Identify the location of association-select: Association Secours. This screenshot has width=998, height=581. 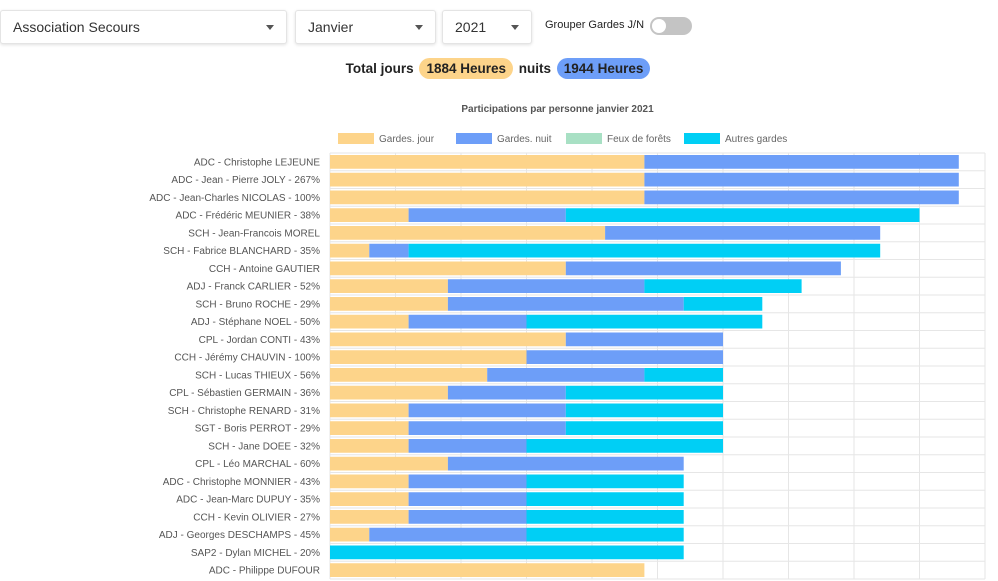
(143, 27).